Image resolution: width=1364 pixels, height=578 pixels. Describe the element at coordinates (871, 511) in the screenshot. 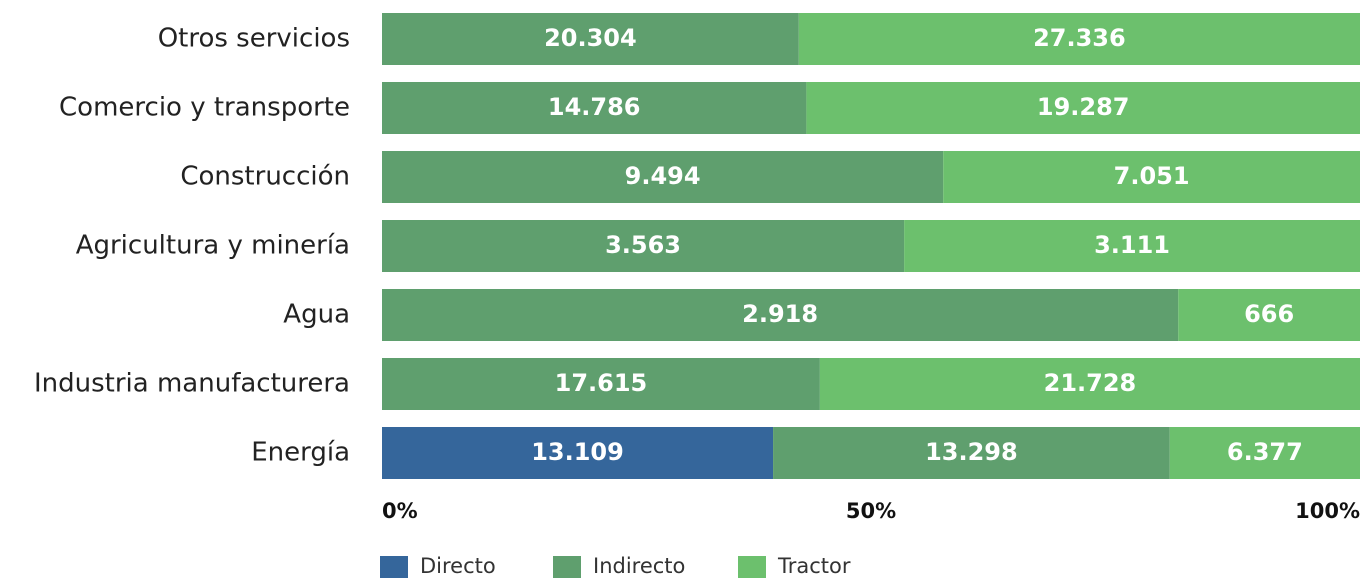

I see `x-tick-label: 50%` at that location.